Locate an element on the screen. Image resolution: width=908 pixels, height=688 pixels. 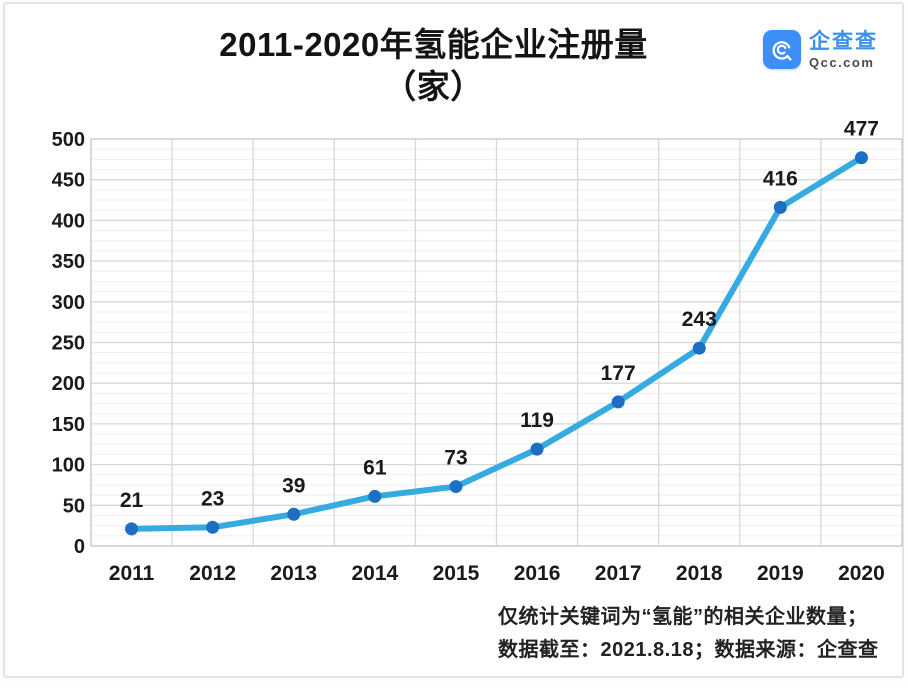
data-label: 416 is located at coordinates (780, 178).